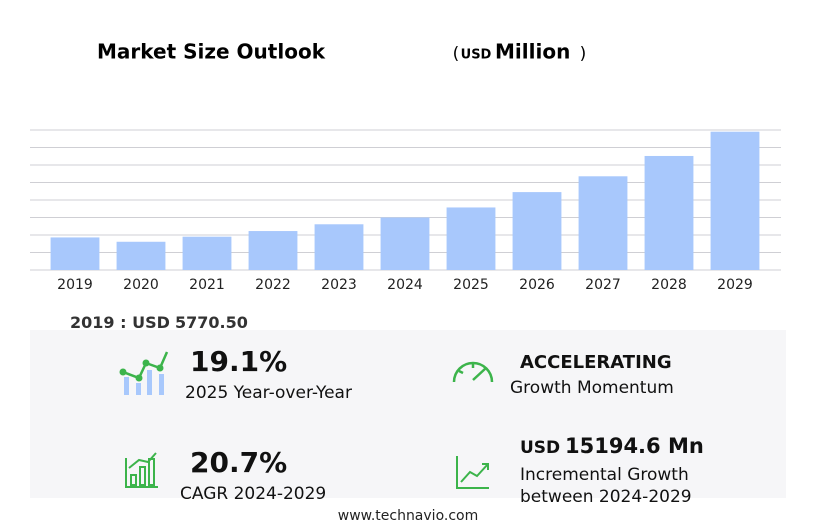 This screenshot has width=816, height=528. What do you see at coordinates (537, 285) in the screenshot?
I see `x-tick-label: 2026` at bounding box center [537, 285].